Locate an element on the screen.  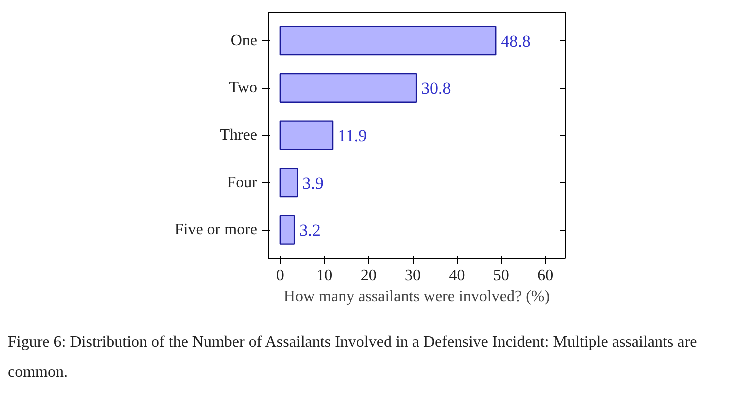
x-tick-label: 20 is located at coordinates (368, 276).